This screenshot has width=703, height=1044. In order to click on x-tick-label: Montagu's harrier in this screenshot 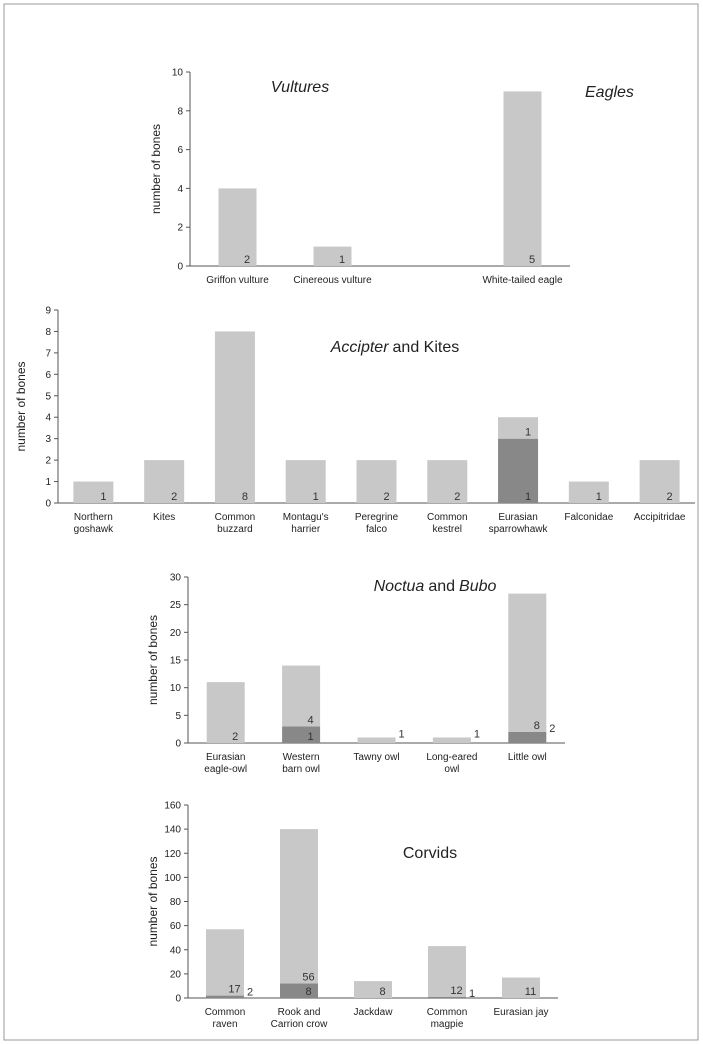, I will do `click(306, 523)`.